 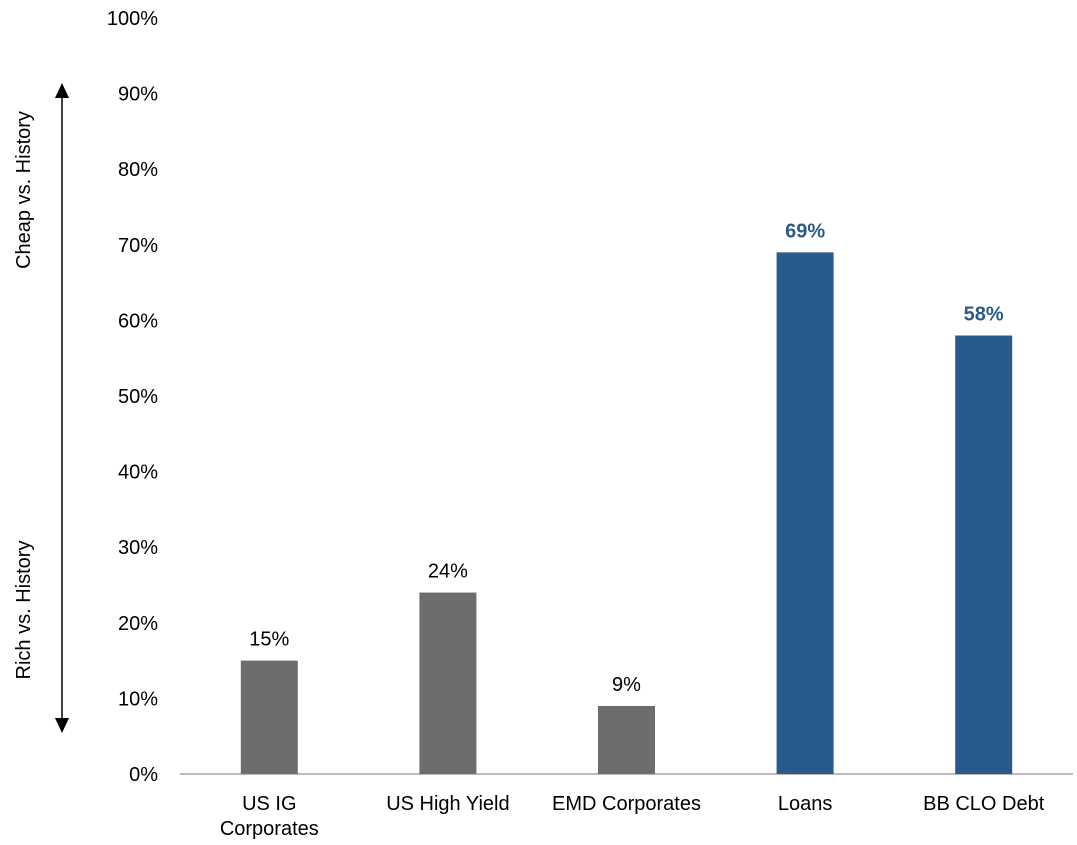 What do you see at coordinates (138, 699) in the screenshot?
I see `y-tick-label: 10%` at bounding box center [138, 699].